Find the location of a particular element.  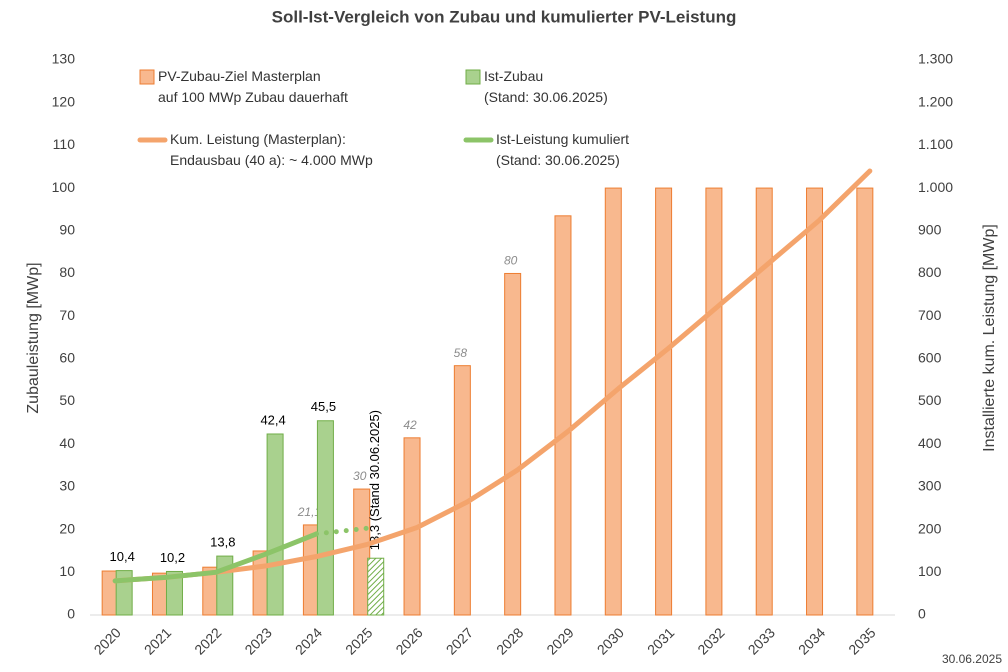

y-tick-label: 60 is located at coordinates (67, 358).